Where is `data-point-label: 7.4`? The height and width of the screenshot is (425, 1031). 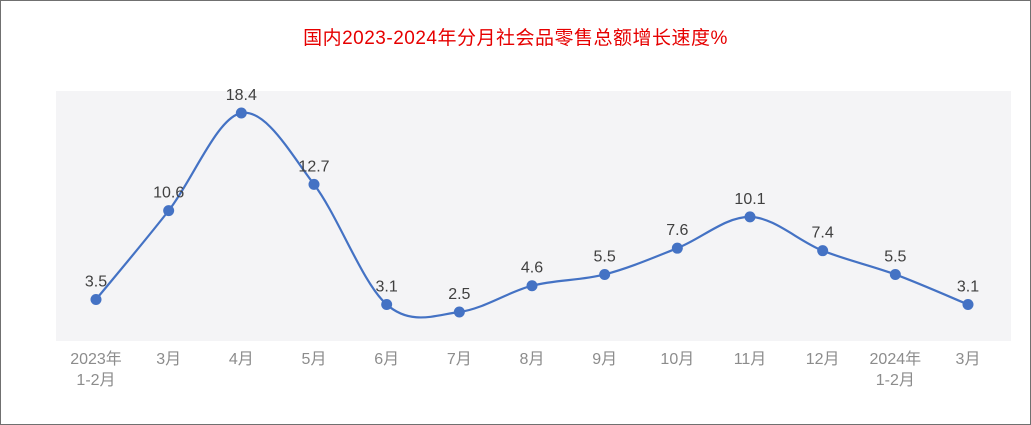
data-point-label: 7.4 is located at coordinates (823, 233).